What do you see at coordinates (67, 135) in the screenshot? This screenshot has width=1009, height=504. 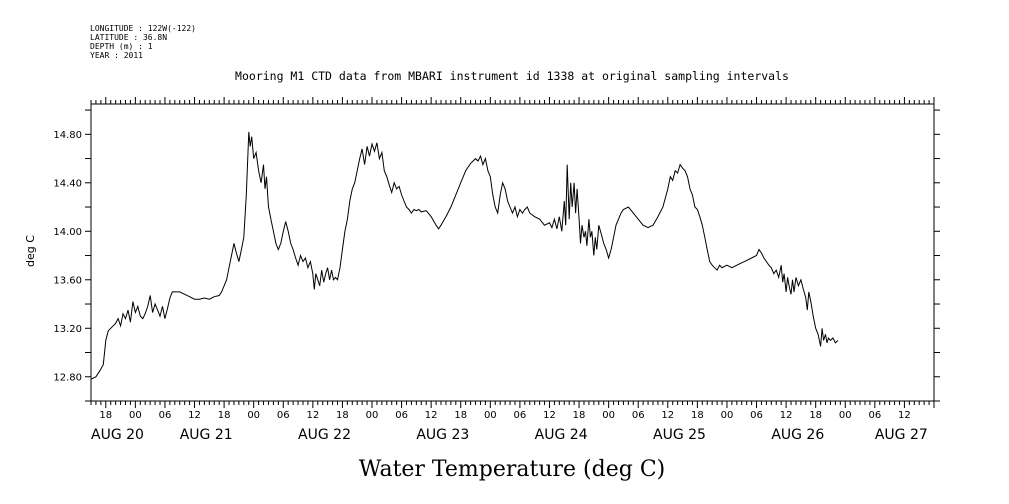 I see `y-tick-label: 14.80` at bounding box center [67, 135].